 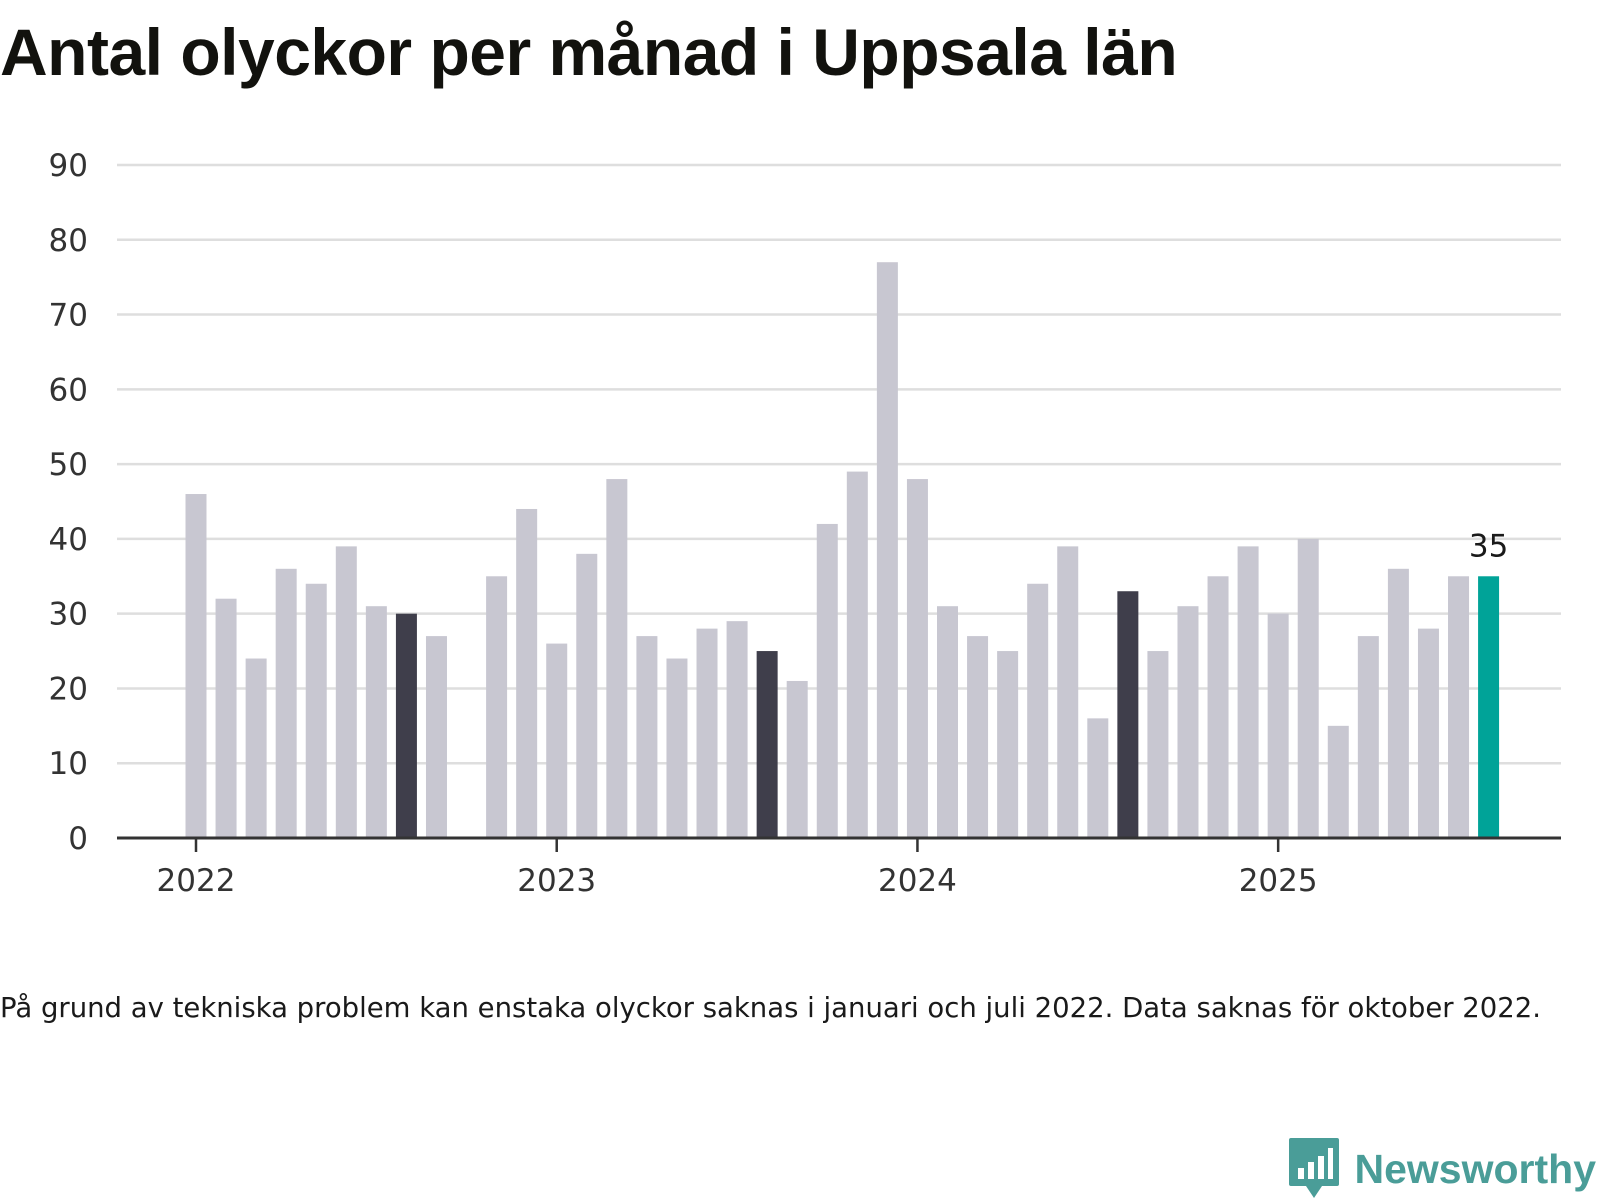 What do you see at coordinates (68, 540) in the screenshot?
I see `y-tick-label: 40` at bounding box center [68, 540].